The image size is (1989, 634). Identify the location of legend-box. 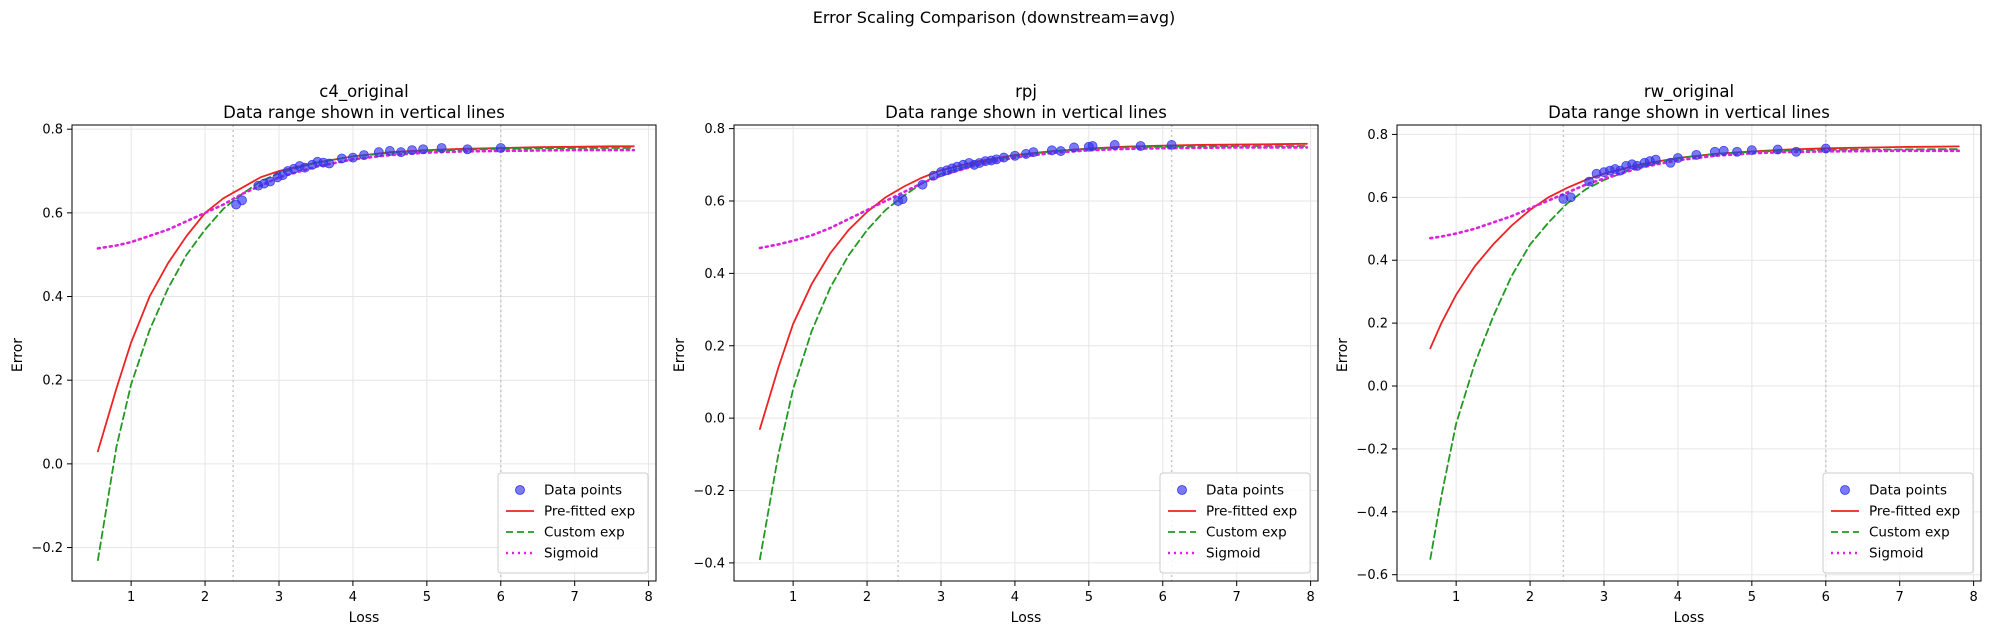
(1235, 523).